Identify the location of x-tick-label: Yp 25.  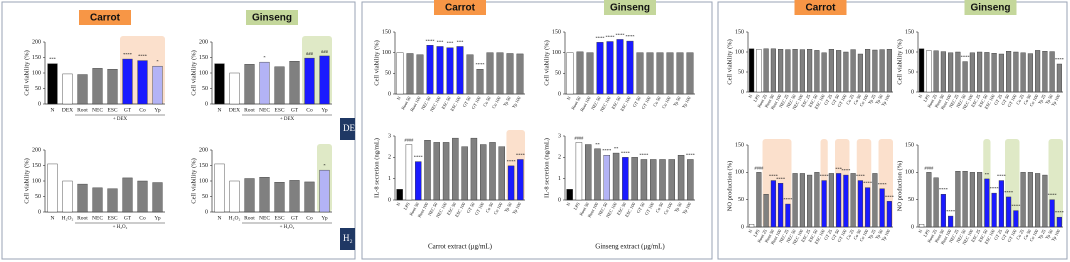
(1042, 234).